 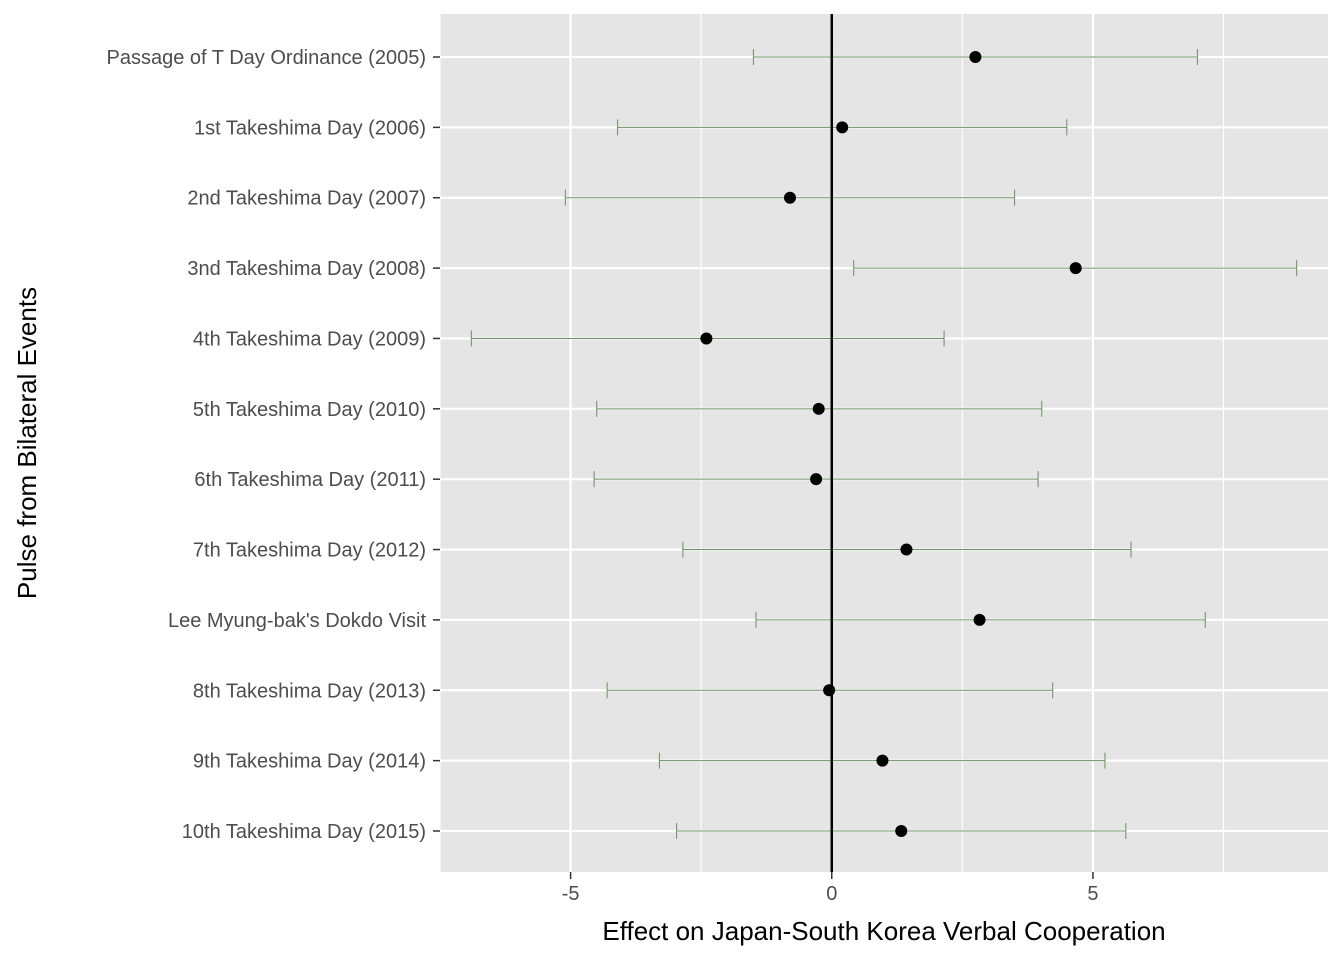 What do you see at coordinates (266, 58) in the screenshot?
I see `y-tick-label: Passage of T Day Ordinance (2005)` at bounding box center [266, 58].